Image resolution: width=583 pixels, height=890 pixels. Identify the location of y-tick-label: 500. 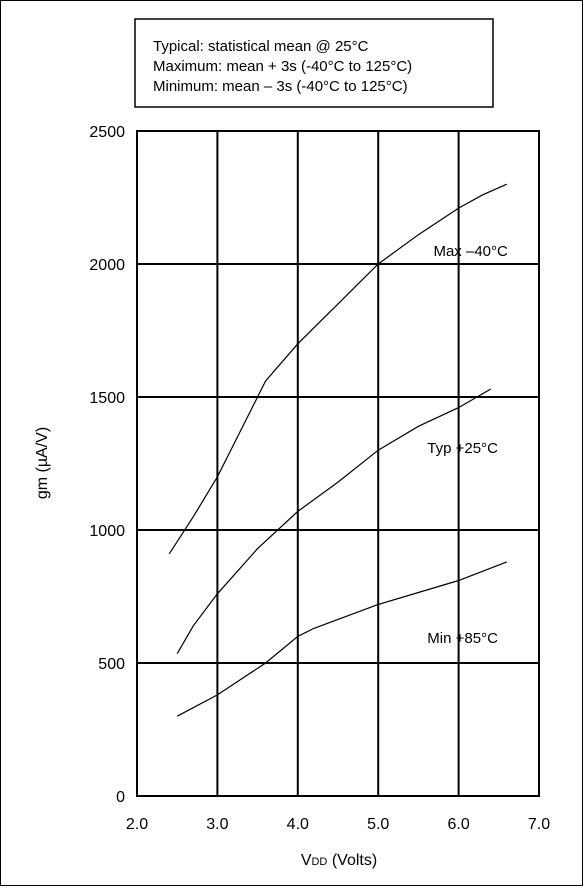
(111, 664).